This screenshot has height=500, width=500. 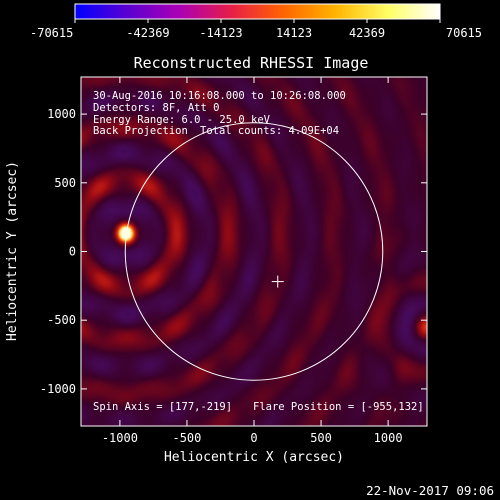 I want to click on annotation-time-range: 30-Aug-2016 10:16:08.000 to 10:26:08.000, so click(x=219, y=96).